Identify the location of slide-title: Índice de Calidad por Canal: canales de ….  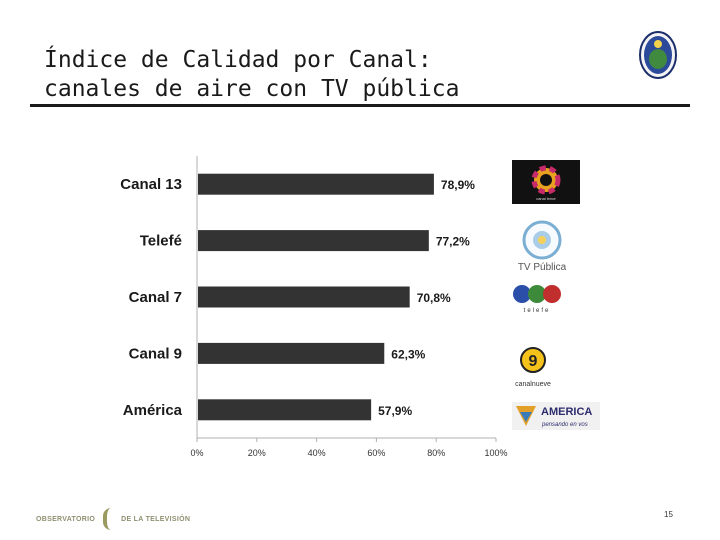
(324, 75).